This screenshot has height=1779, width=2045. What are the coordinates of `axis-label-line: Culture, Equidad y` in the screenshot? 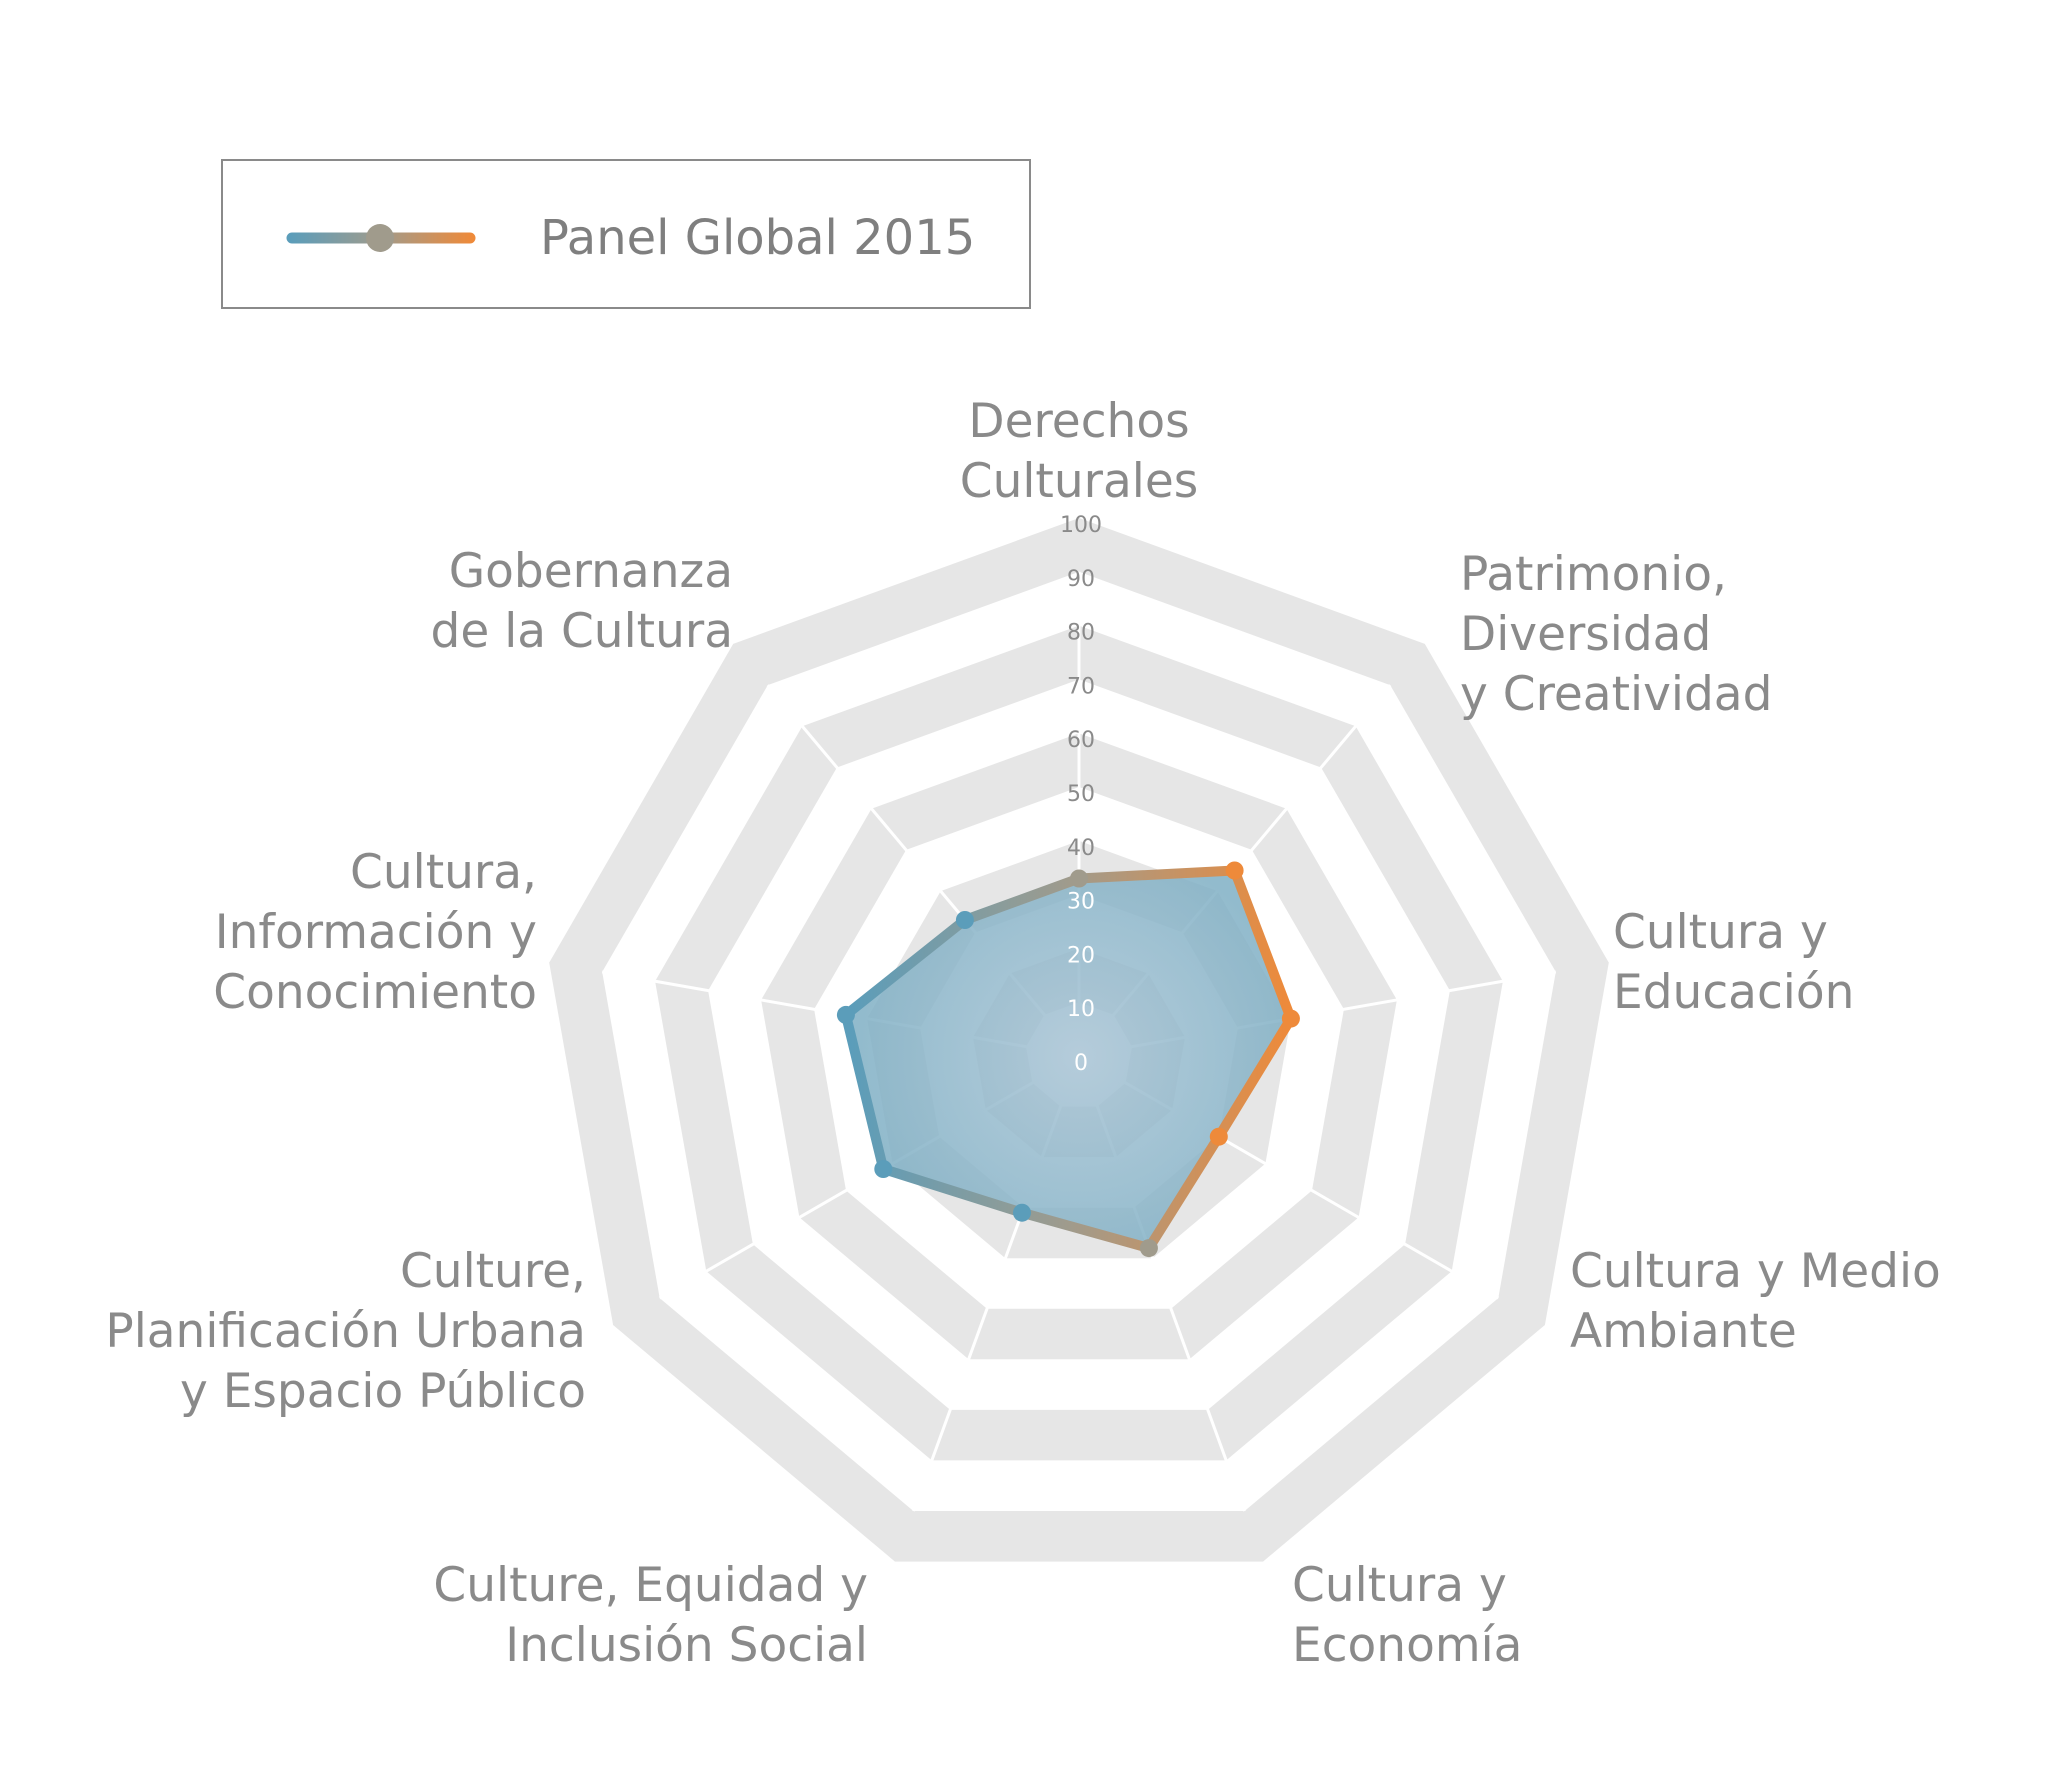 It's located at (650, 1585).